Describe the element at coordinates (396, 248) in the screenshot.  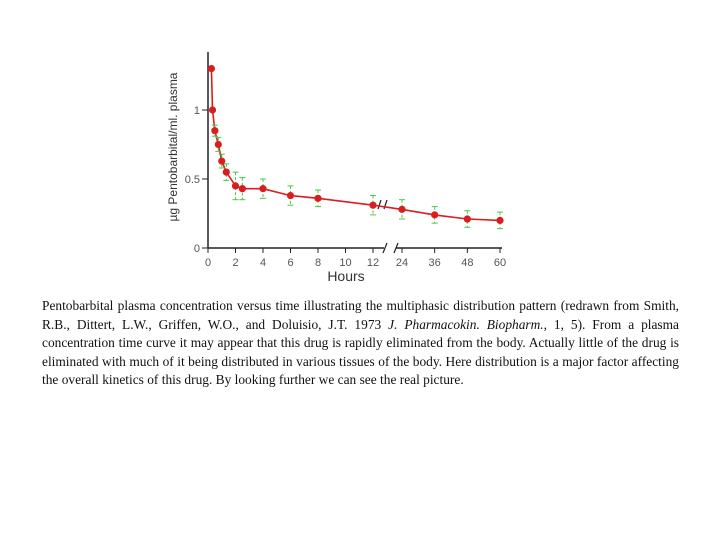
I see `axis-break-mark-right` at that location.